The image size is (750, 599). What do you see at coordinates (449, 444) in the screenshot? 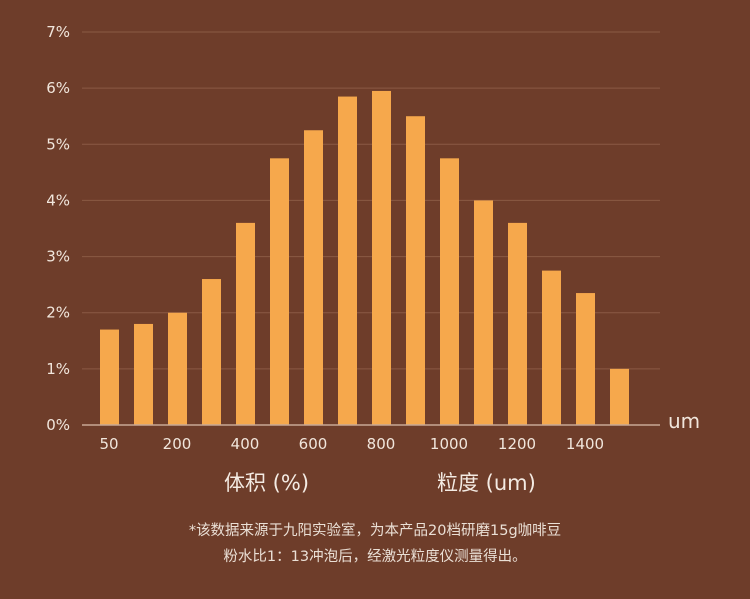
I see `x-tick-label: 1000` at bounding box center [449, 444].